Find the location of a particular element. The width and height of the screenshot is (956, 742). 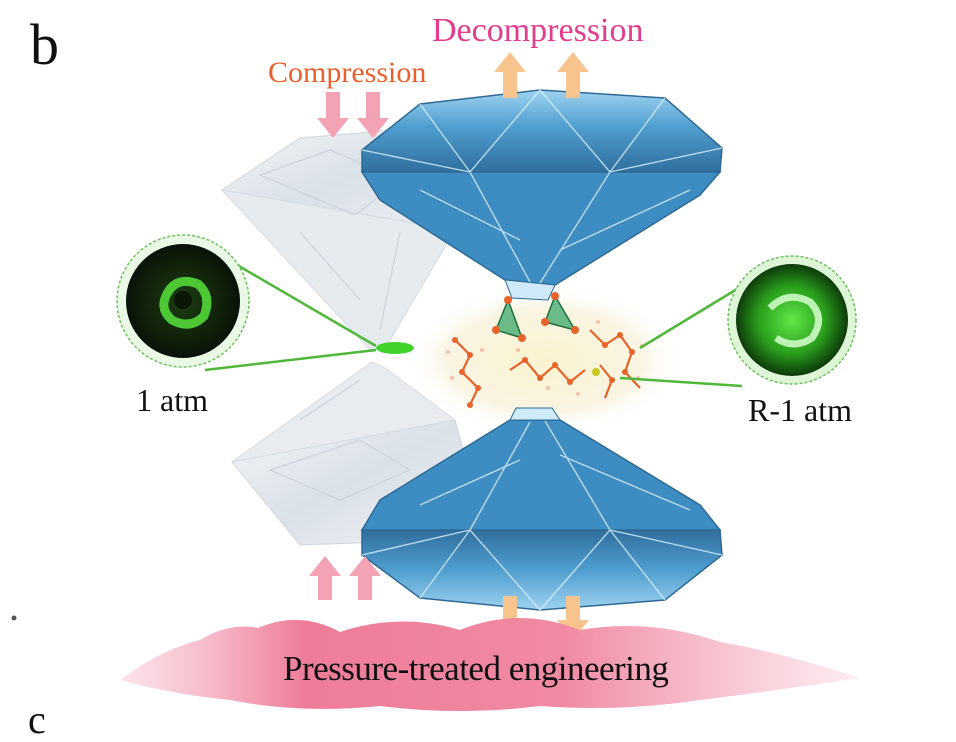

molecular-structure is located at coordinates (545, 350).